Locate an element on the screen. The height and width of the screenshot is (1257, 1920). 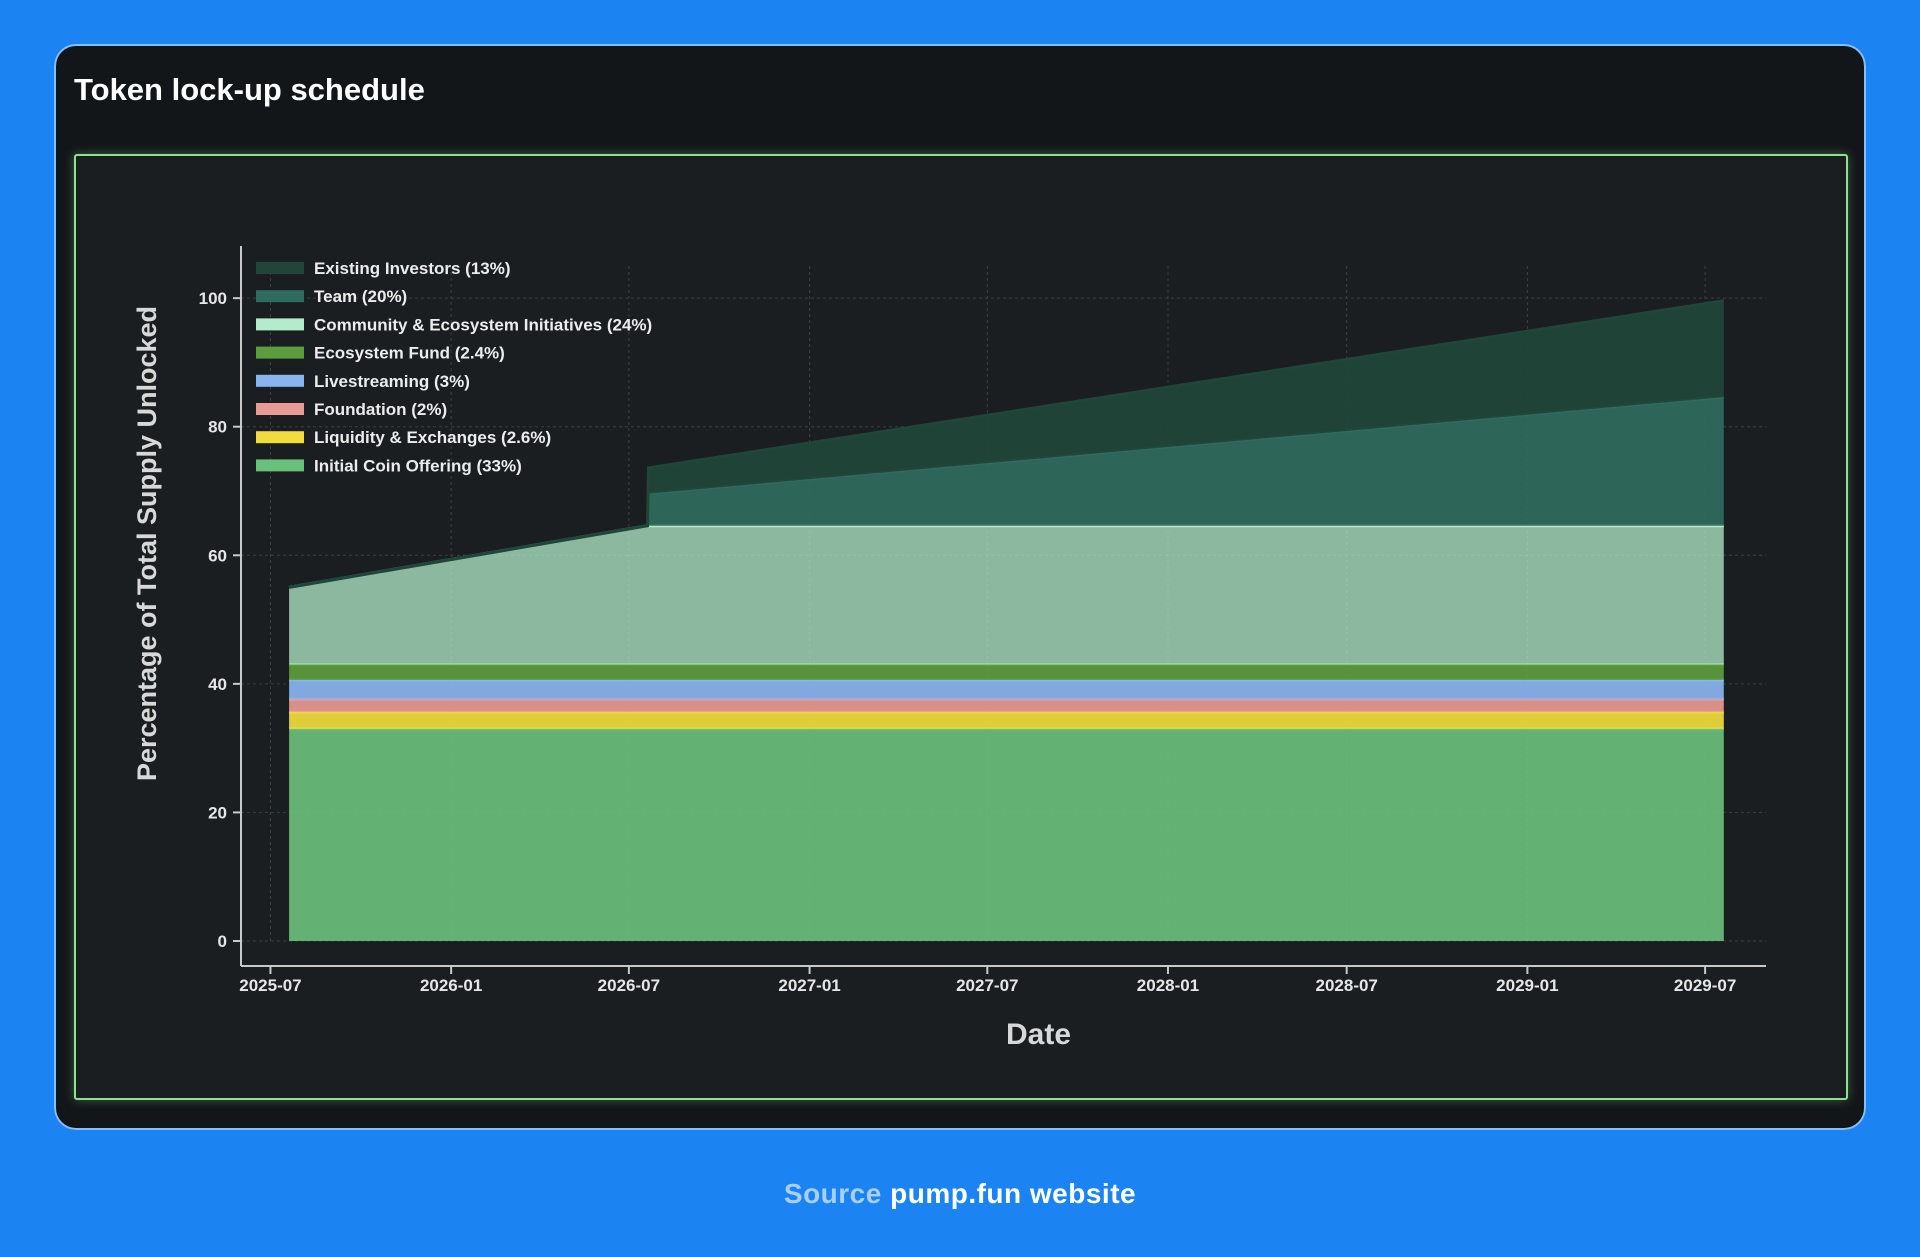
legend-label: Livestreaming (3%) is located at coordinates (392, 381).